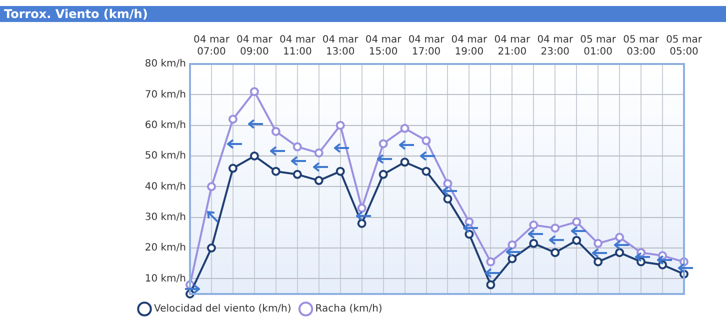  I want to click on y-tick-label: 70 km/h, so click(165, 94).